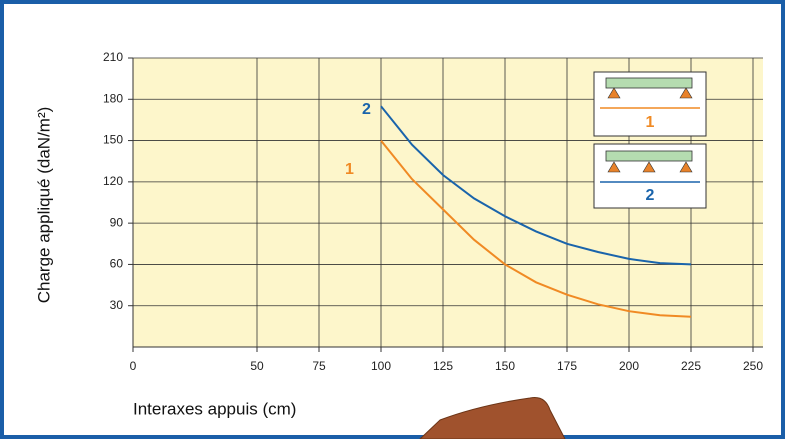 The height and width of the screenshot is (444, 785). I want to click on y-tick-label: 90, so click(117, 222).